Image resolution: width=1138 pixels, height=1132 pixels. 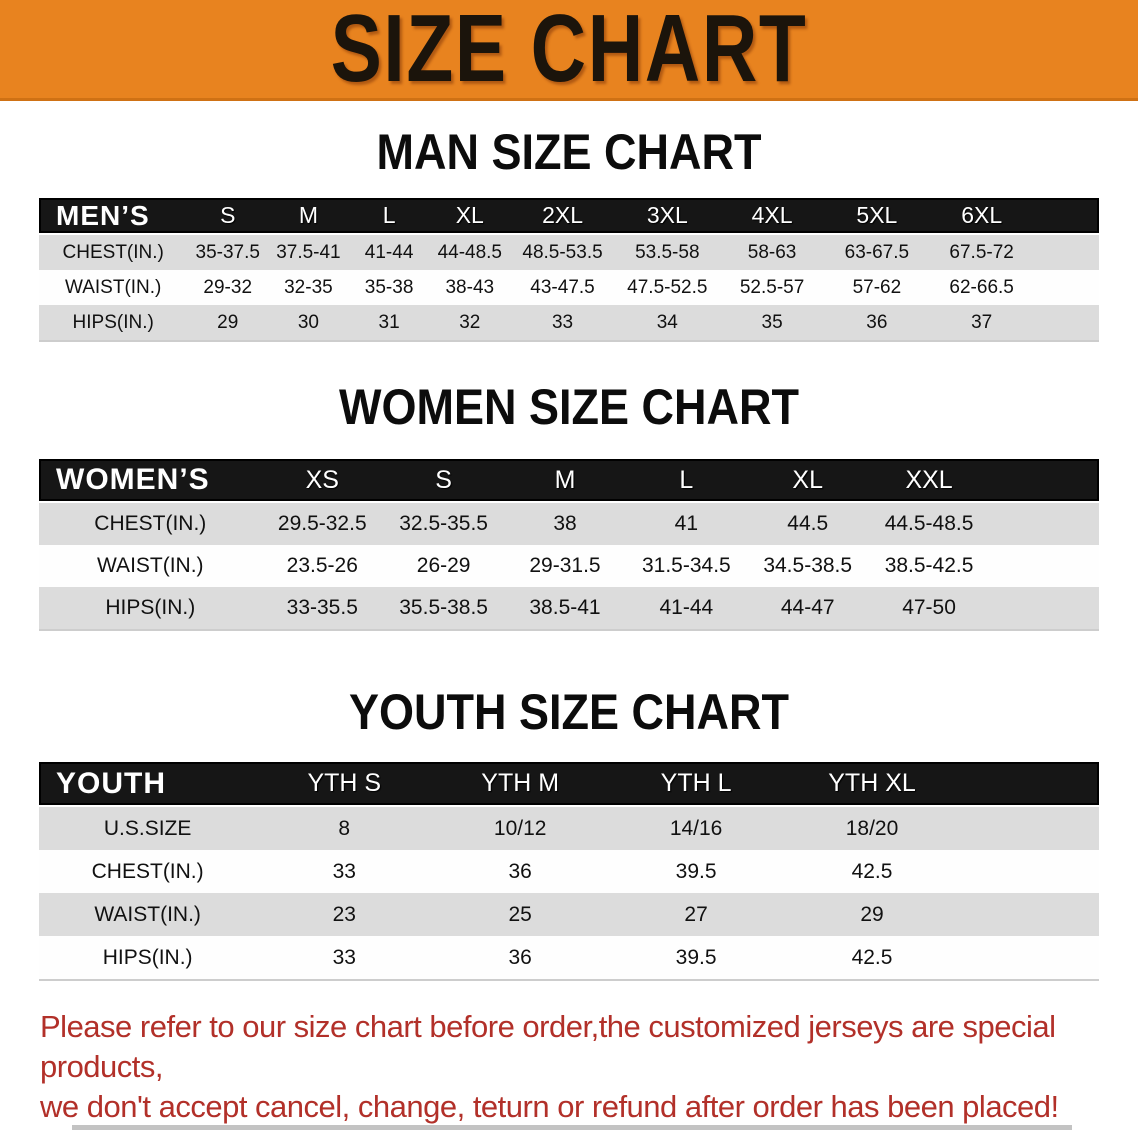 I want to click on cell-value: 53.5-58, so click(x=667, y=252).